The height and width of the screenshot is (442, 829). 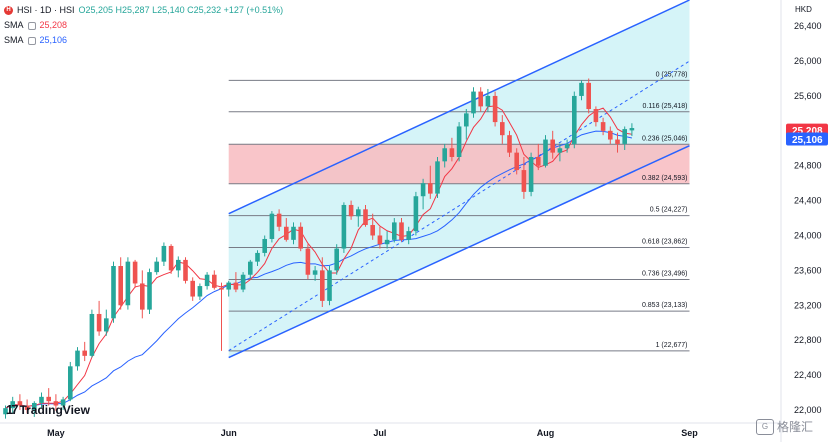 What do you see at coordinates (808, 375) in the screenshot?
I see `price-tick-label: 22,400` at bounding box center [808, 375].